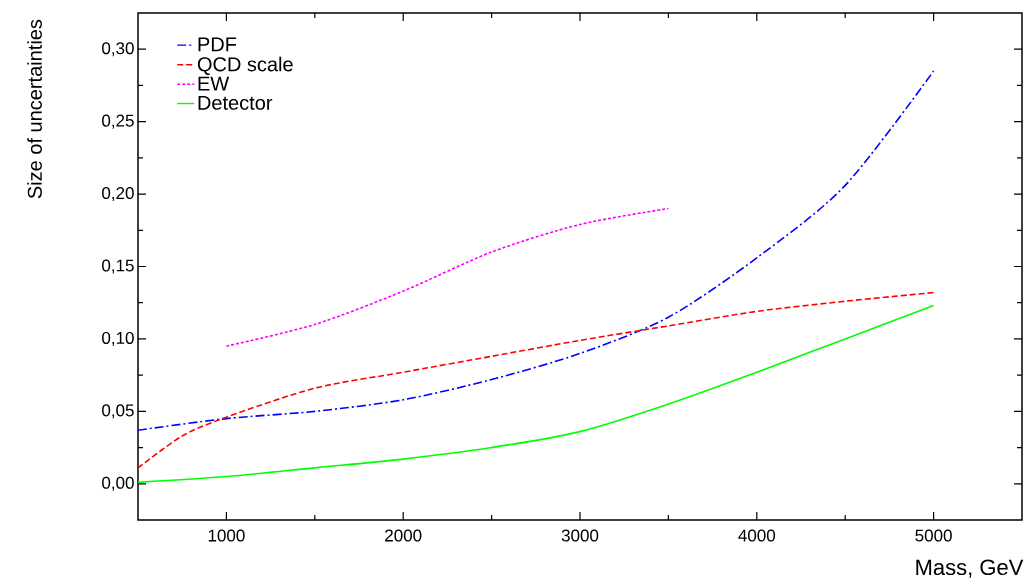 This screenshot has width=1024, height=585. Describe the element at coordinates (580, 535) in the screenshot. I see `x-tick-label: 3000` at that location.